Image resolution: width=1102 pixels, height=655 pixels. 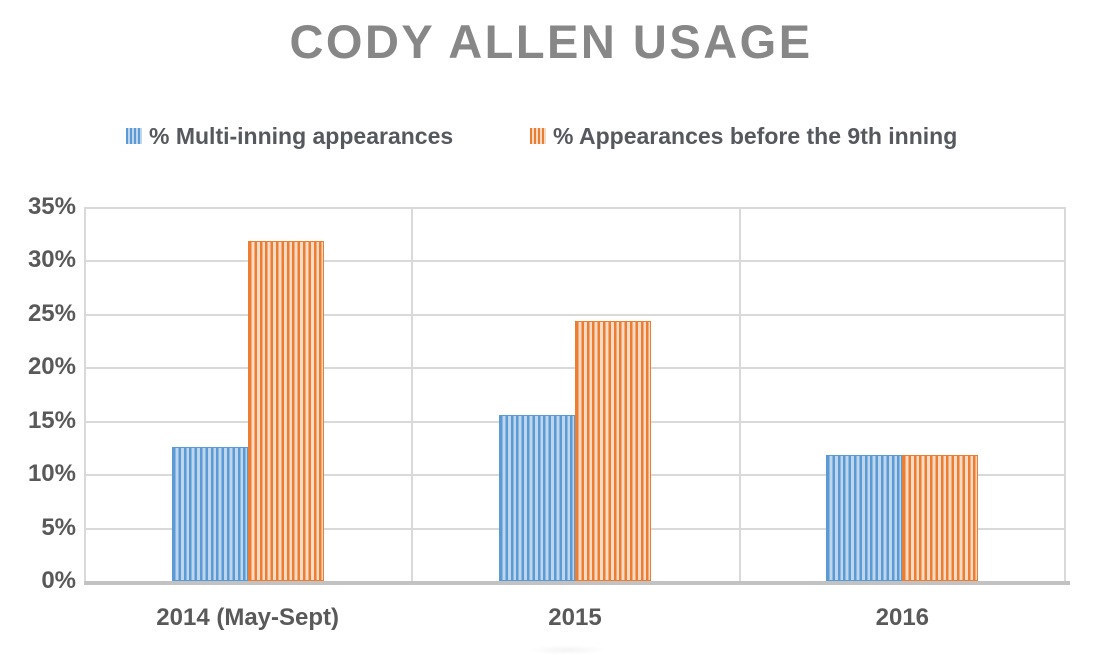 What do you see at coordinates (613, 451) in the screenshot?
I see `bar-appearances-before-the-9th-inning-2015` at bounding box center [613, 451].